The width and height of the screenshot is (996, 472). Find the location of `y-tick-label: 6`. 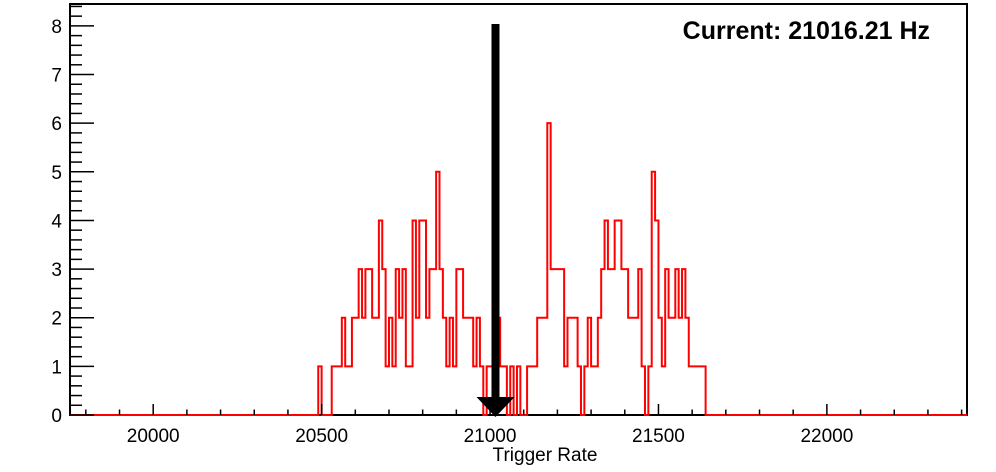

y-tick-label: 6 is located at coordinates (56, 124).